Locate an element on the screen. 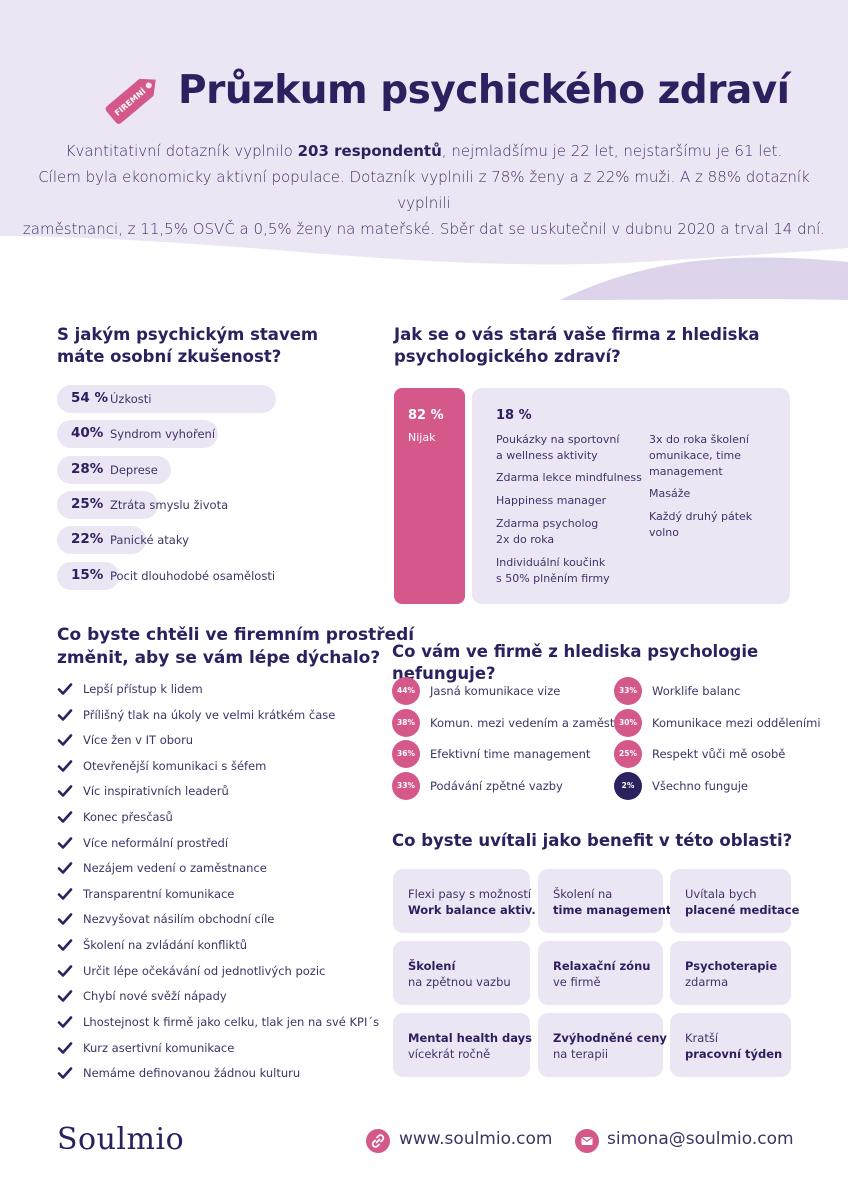 The width and height of the screenshot is (848, 1200). percent-badge: 38% is located at coordinates (406, 723).